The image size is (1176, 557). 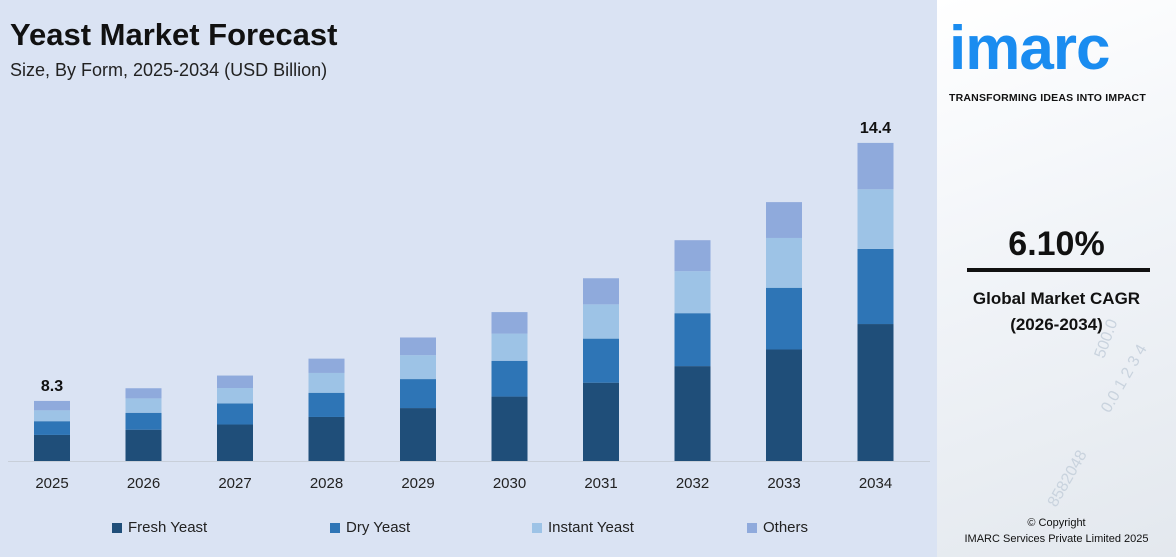 I want to click on data-label: 8.3, so click(x=52, y=386).